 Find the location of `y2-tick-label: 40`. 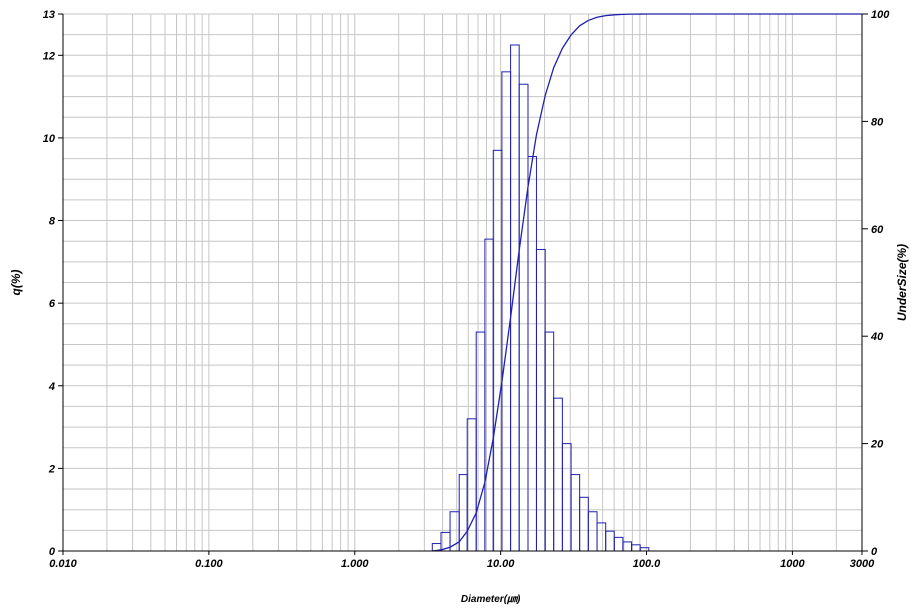

y2-tick-label: 40 is located at coordinates (877, 337).